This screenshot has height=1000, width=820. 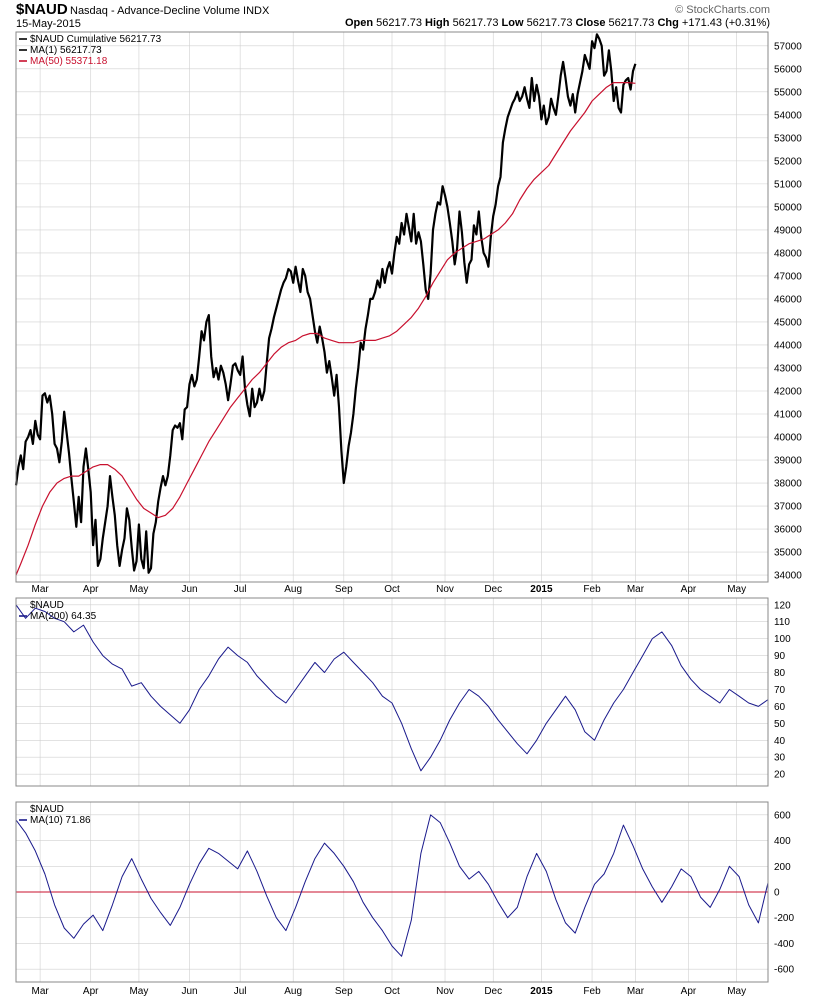 I want to click on y-tick-label: 50, so click(x=780, y=724).